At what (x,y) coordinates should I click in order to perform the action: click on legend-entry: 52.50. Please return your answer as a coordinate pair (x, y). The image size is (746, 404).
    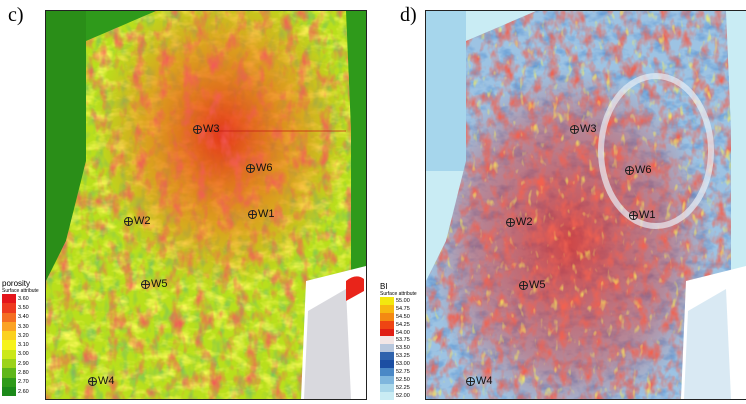
    Looking at the image, I should click on (398, 379).